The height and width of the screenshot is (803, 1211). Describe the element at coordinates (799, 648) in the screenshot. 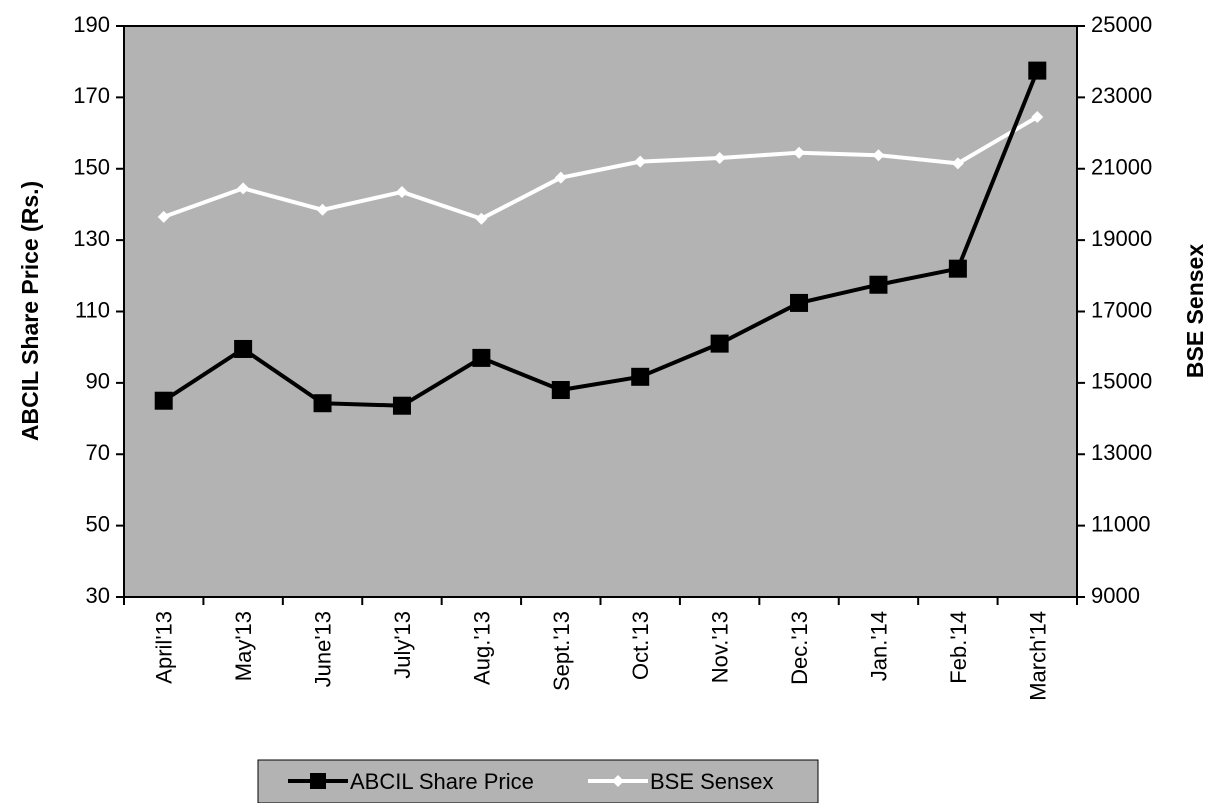

I see `x-tick-label: Dec.'13` at that location.